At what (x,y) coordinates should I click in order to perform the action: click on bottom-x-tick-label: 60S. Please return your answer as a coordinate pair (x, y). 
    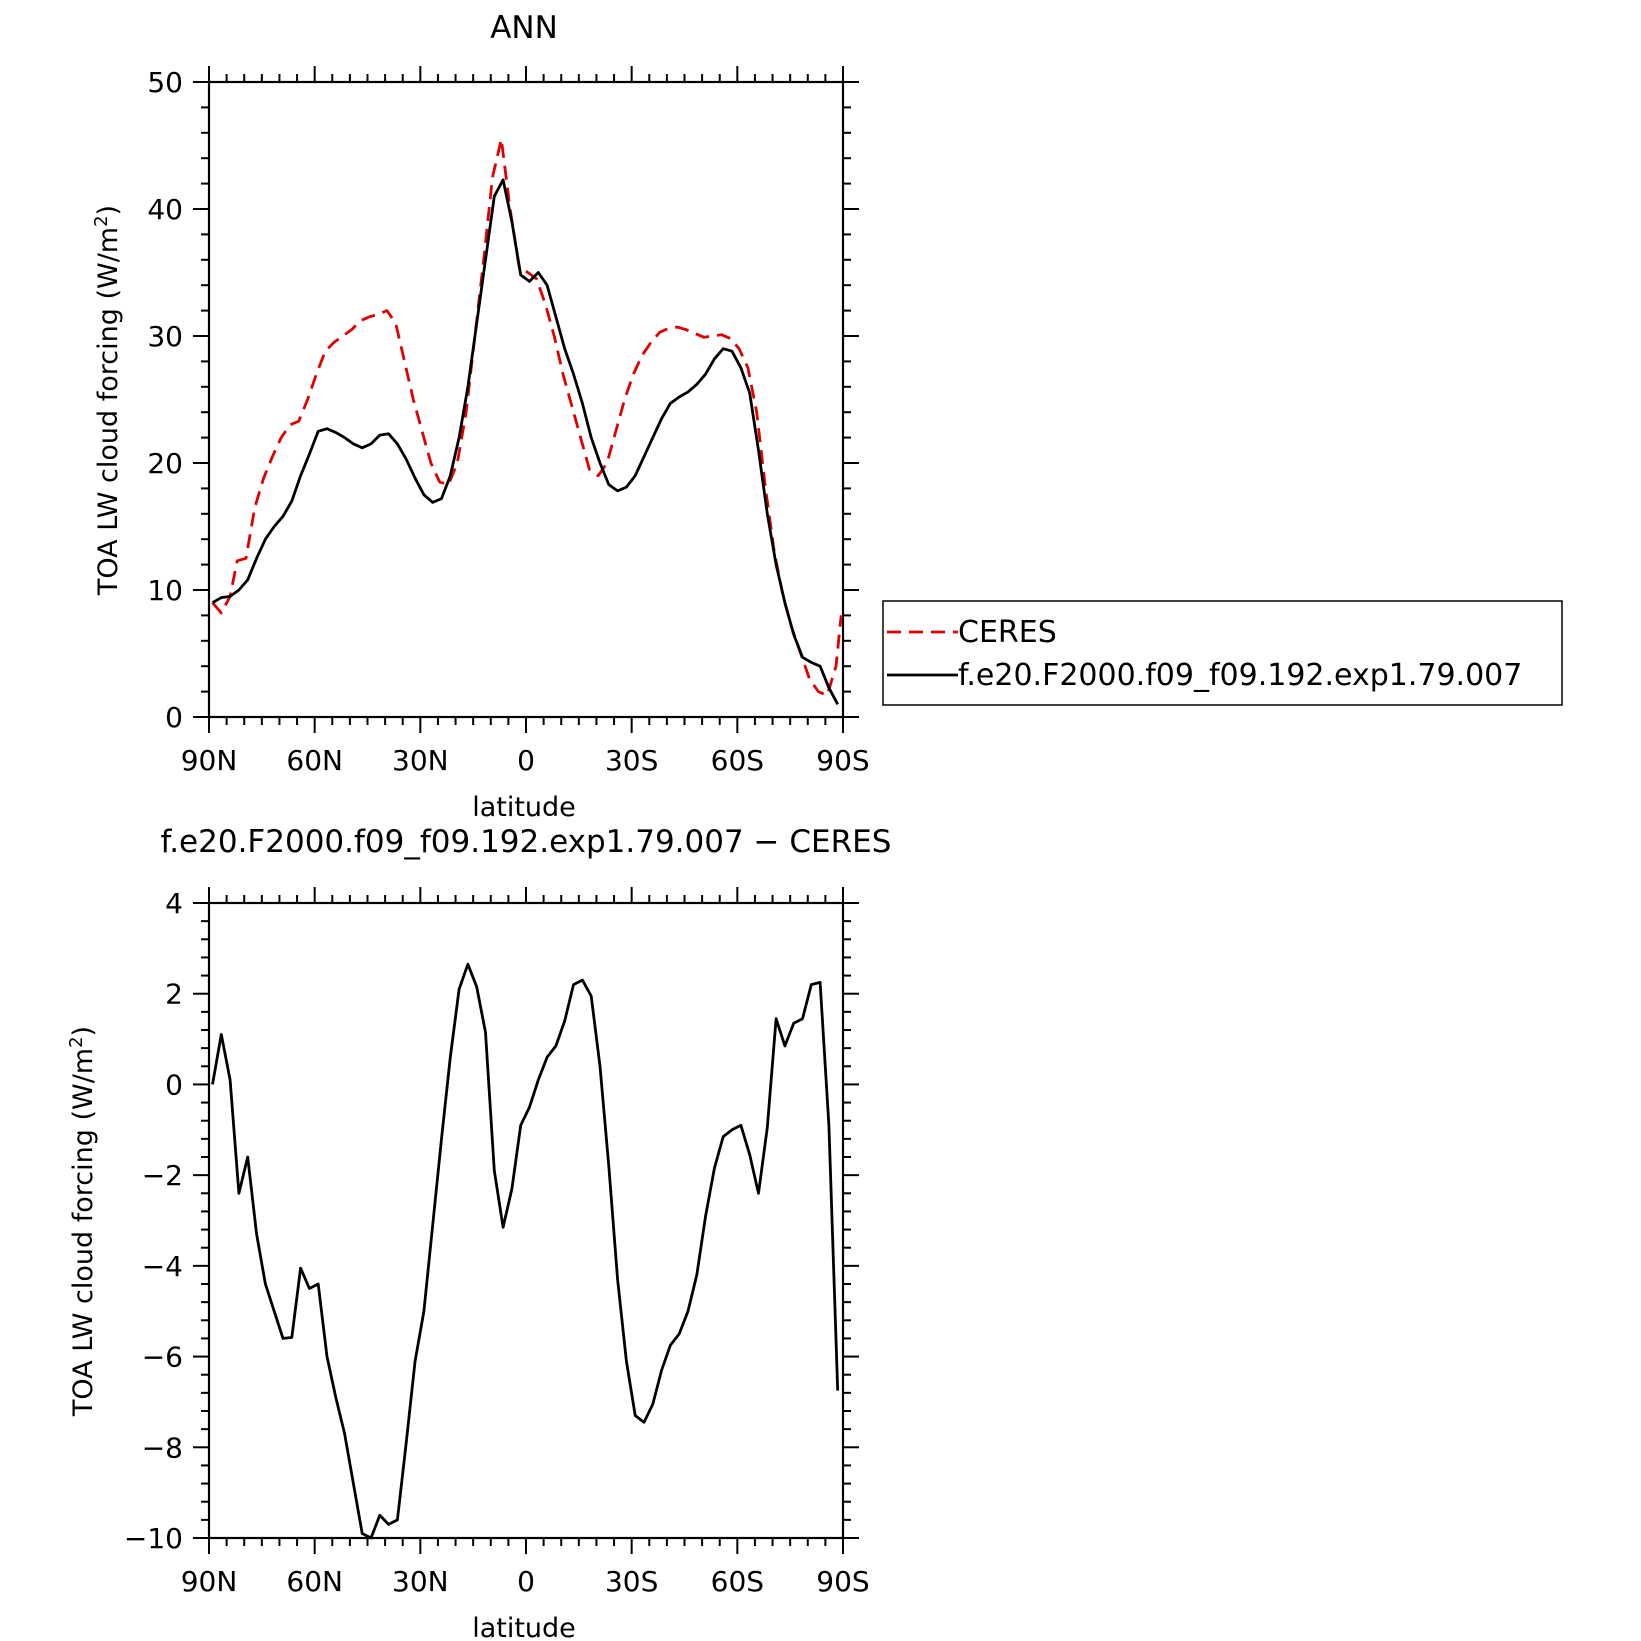
    Looking at the image, I should click on (737, 1581).